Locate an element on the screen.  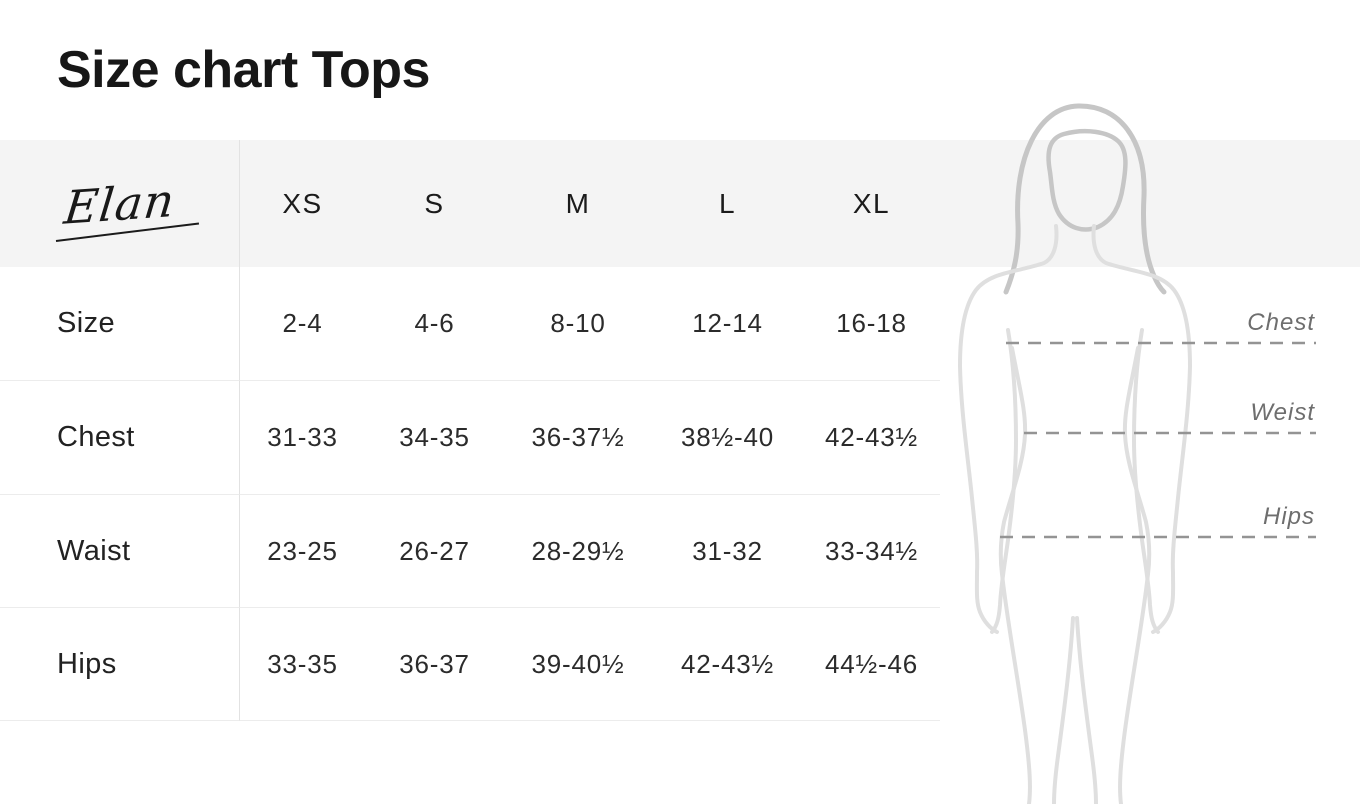
row-label-waist: Waist is located at coordinates (120, 551).